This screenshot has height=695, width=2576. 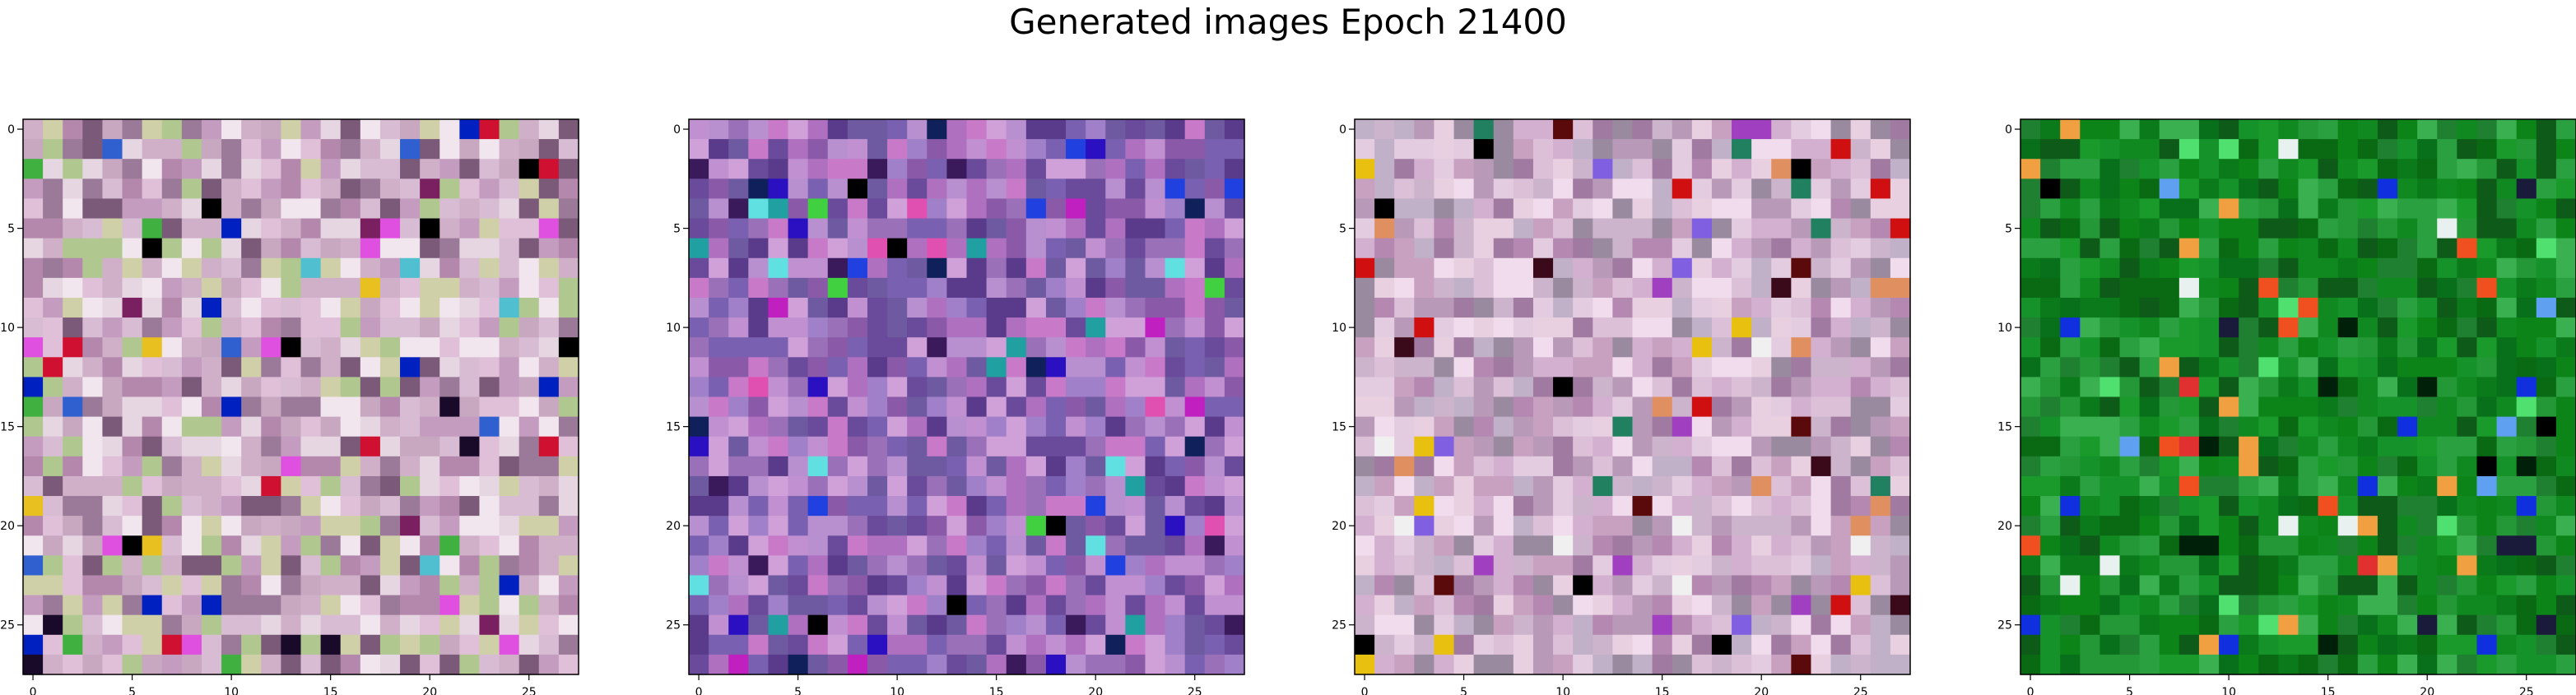 What do you see at coordinates (7, 427) in the screenshot?
I see `y-tick-label: 15` at bounding box center [7, 427].